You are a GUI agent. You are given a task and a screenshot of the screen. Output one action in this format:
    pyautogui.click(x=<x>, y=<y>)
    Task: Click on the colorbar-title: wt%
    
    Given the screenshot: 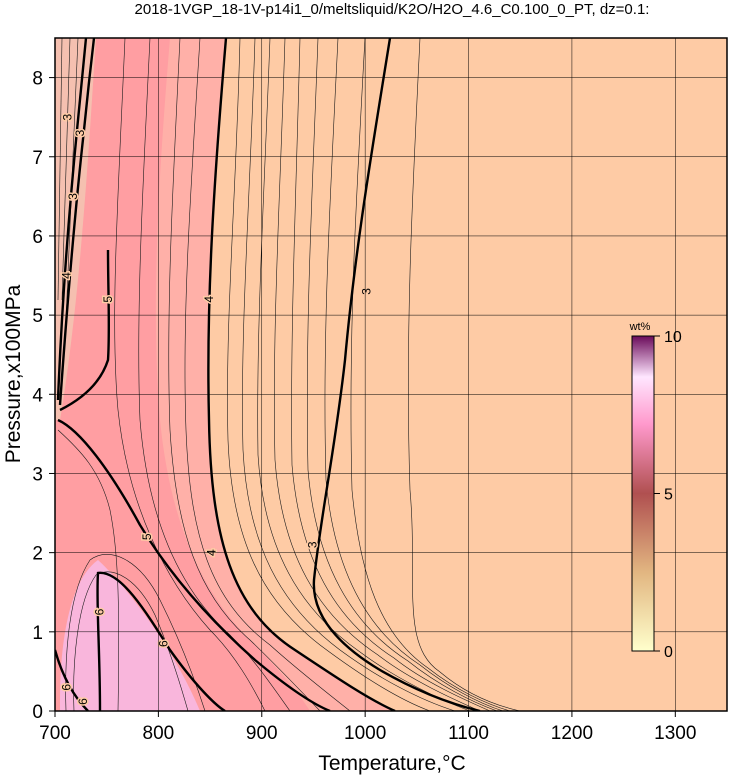 What is the action you would take?
    pyautogui.click(x=640, y=327)
    